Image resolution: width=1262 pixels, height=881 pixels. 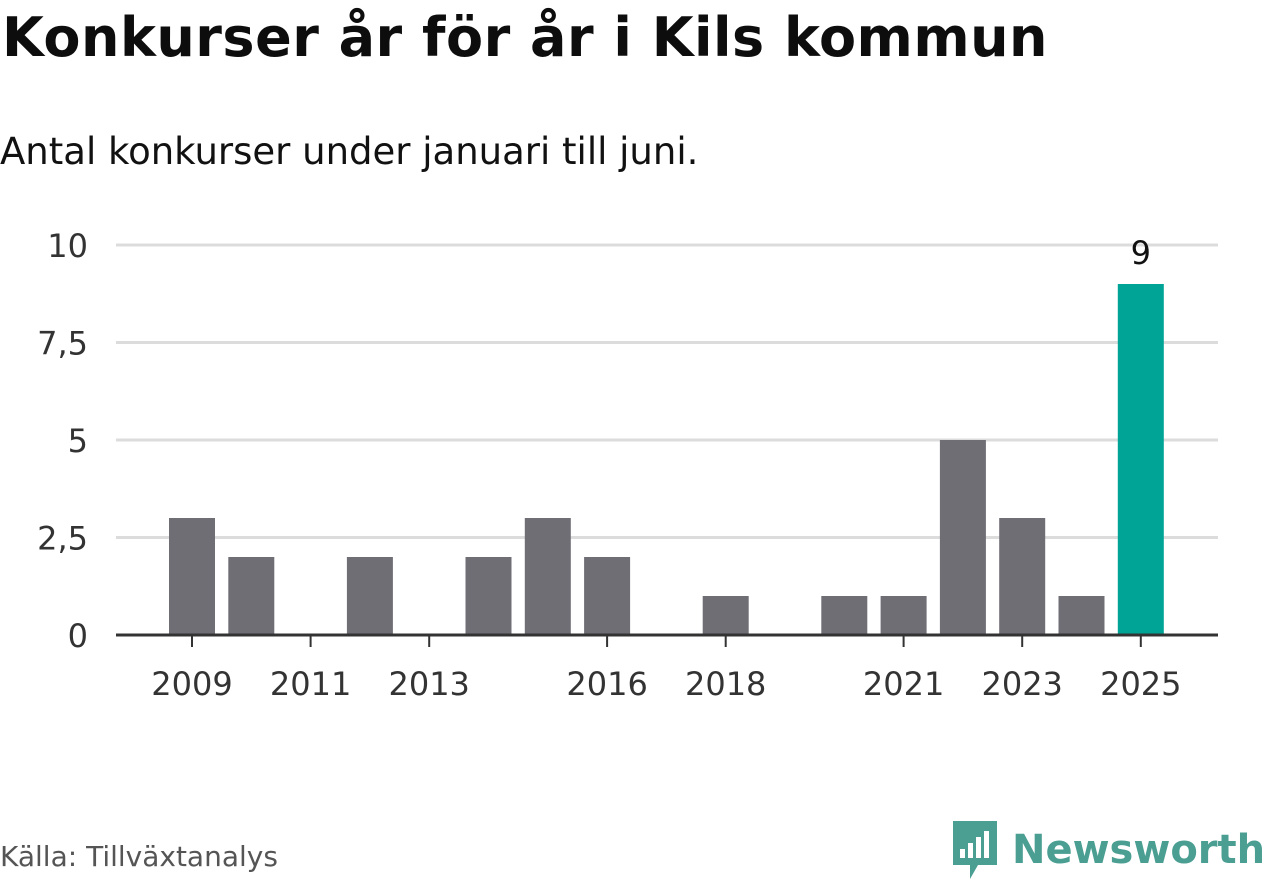 I want to click on chart-title: Konkurser år för år i Kils kommun, so click(x=525, y=37).